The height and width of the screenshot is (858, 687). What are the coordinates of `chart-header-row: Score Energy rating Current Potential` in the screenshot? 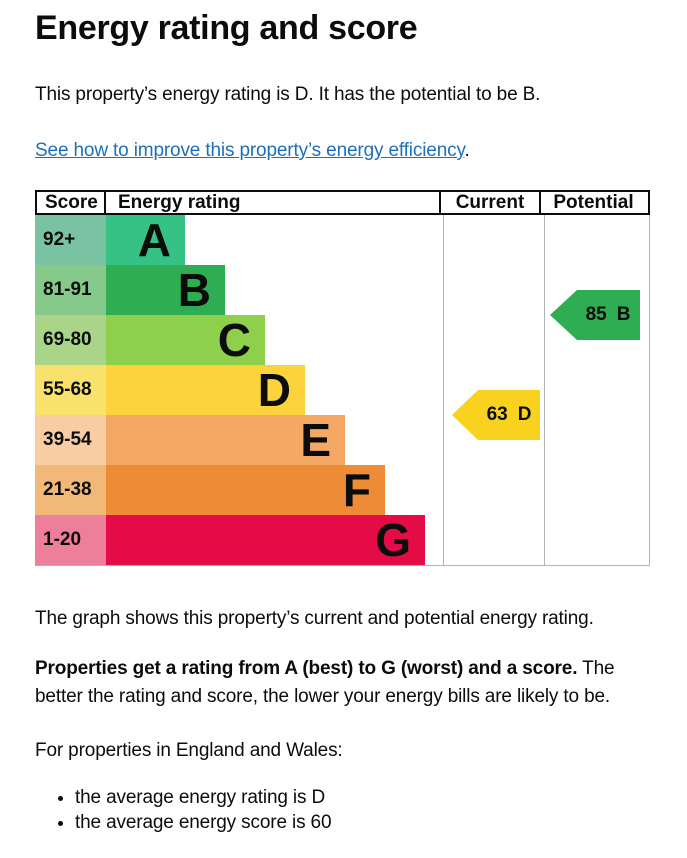 It's located at (342, 202).